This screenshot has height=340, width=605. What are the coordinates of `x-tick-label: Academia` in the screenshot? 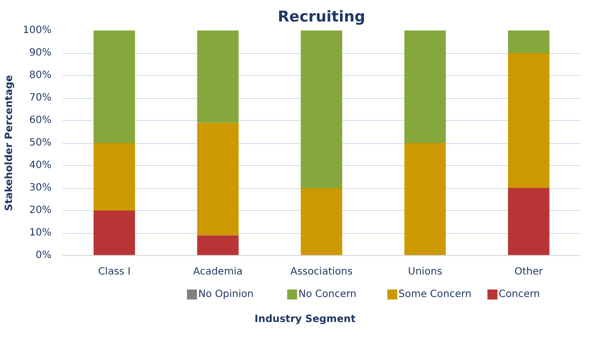 It's located at (218, 272).